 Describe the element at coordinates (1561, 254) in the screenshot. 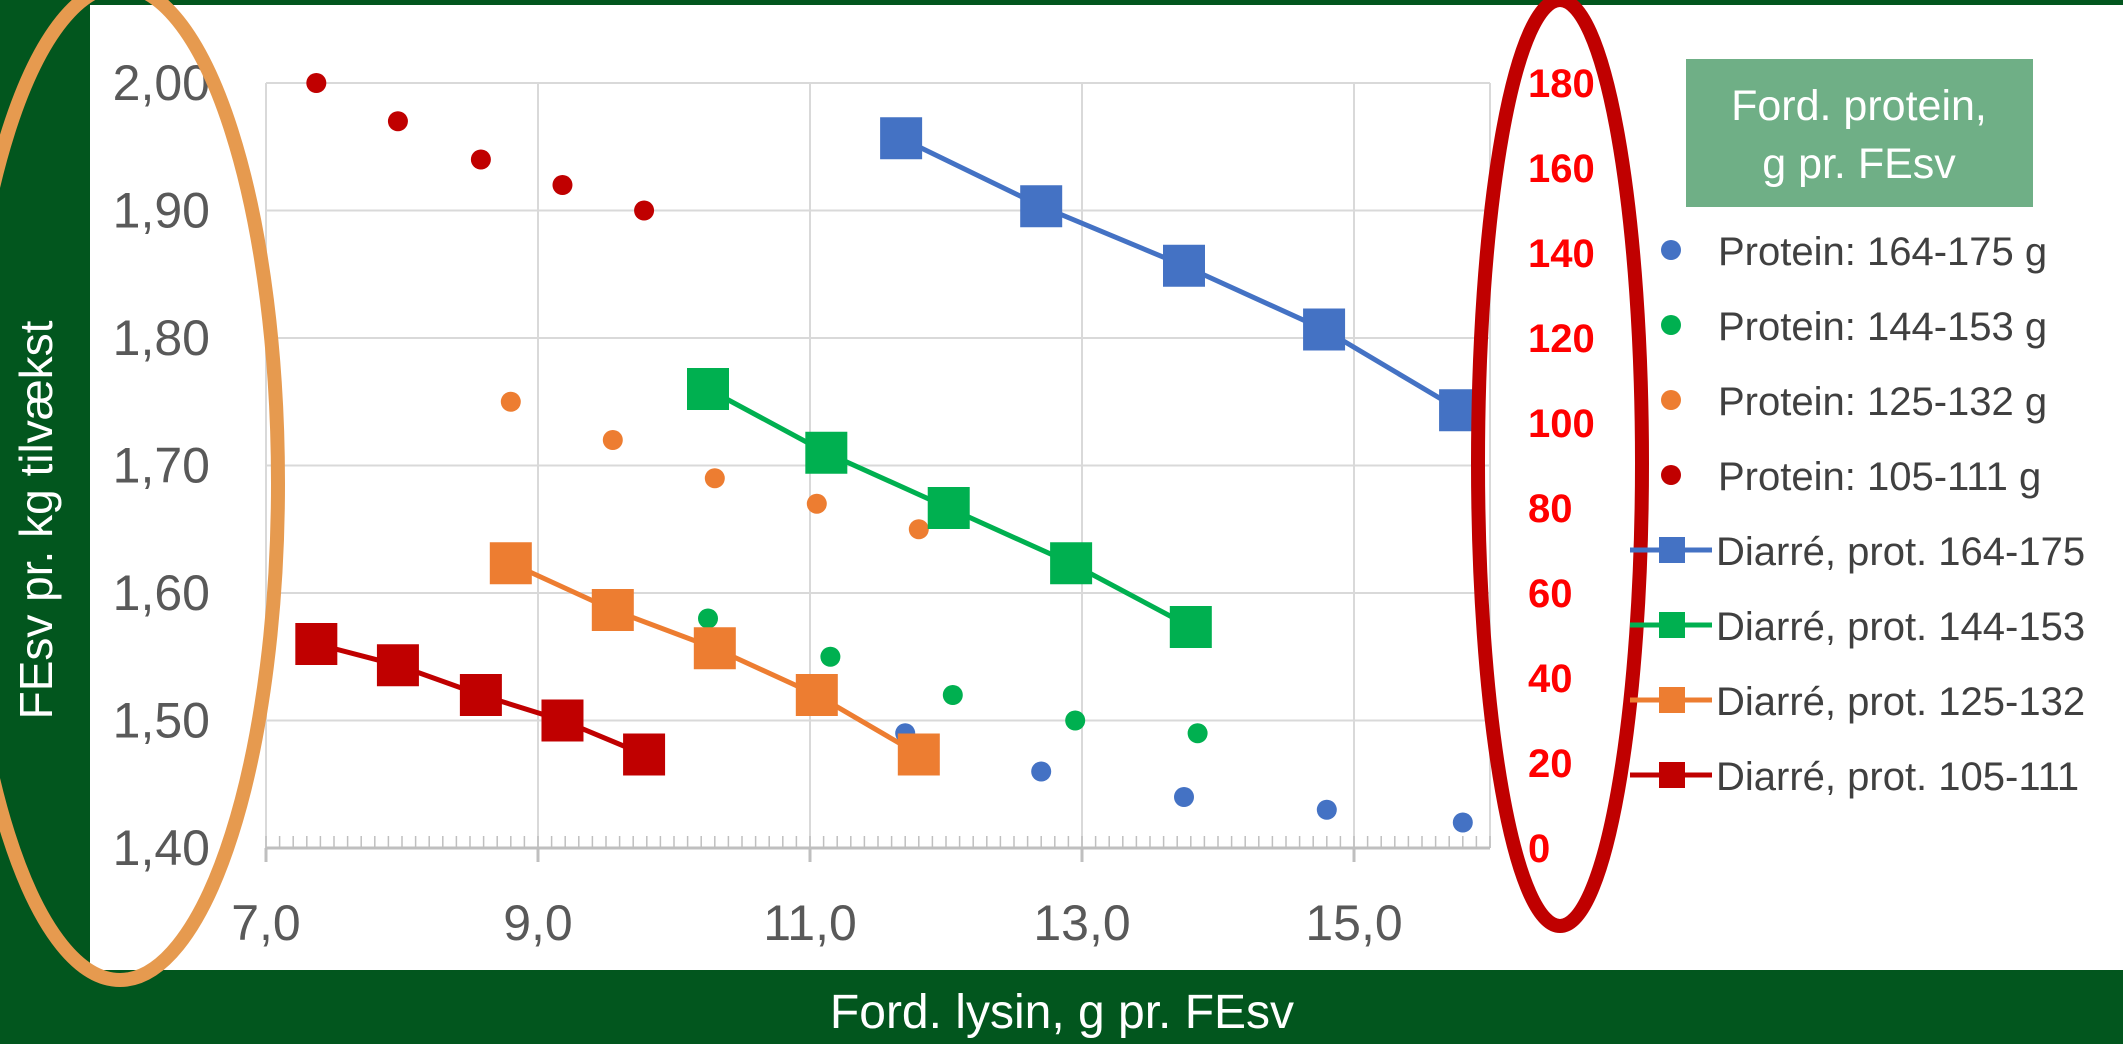

I see `y2-axis-tick-label: 140` at that location.